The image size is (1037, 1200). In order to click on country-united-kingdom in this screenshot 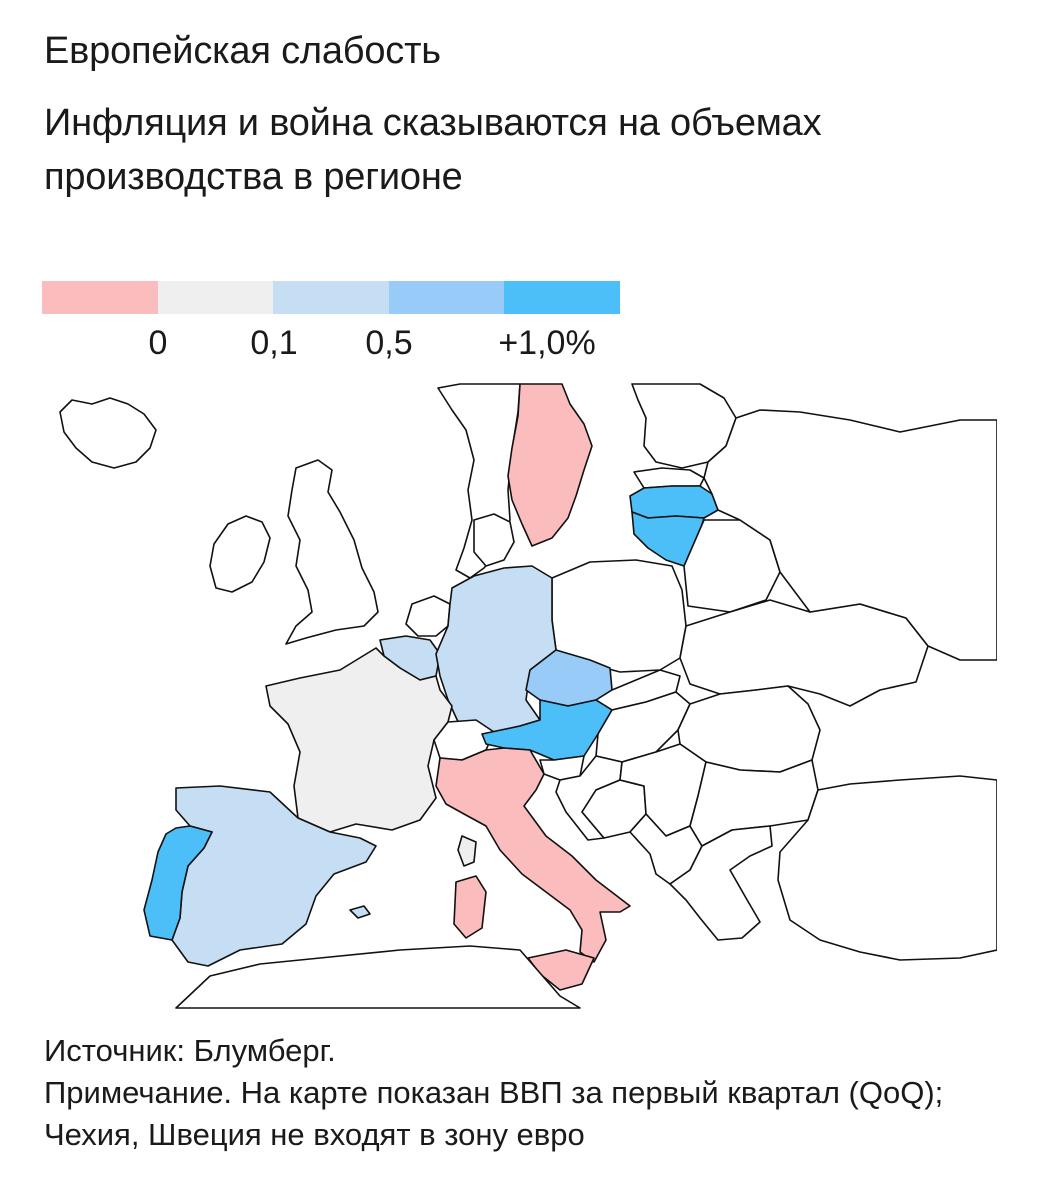, I will do `click(332, 552)`.